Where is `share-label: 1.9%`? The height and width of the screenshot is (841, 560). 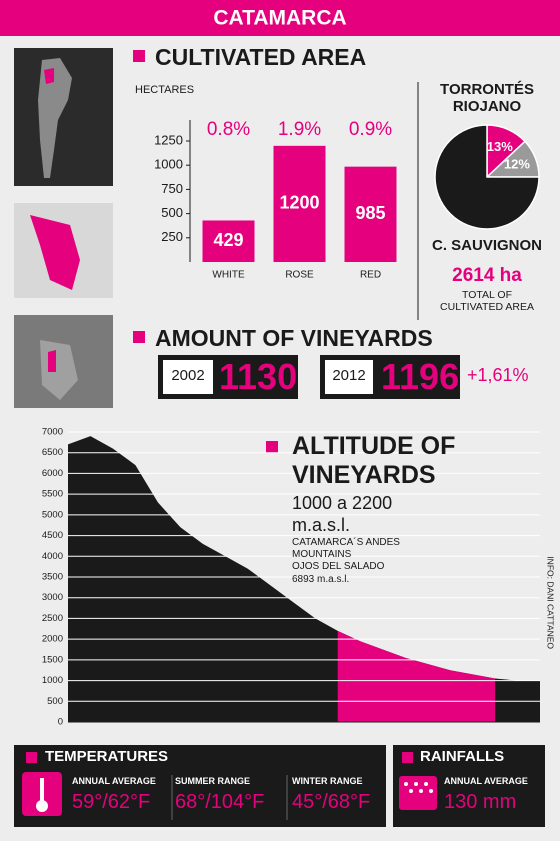 share-label: 1.9% is located at coordinates (299, 129).